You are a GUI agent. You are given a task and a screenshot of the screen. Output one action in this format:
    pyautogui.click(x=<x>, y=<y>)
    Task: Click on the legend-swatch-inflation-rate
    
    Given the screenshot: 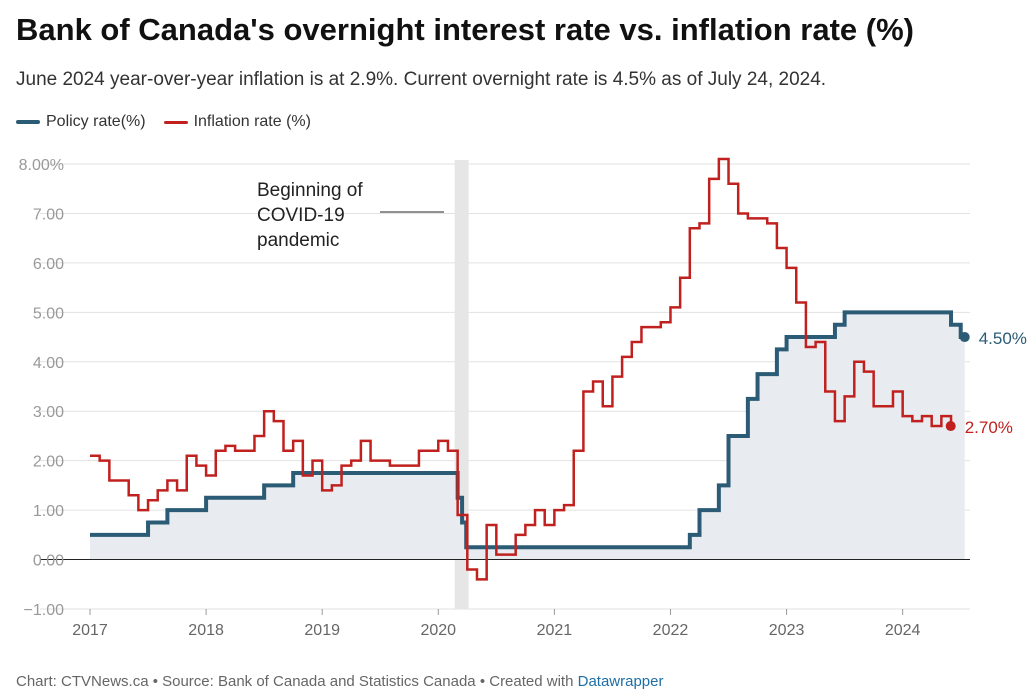 What is the action you would take?
    pyautogui.click(x=175, y=122)
    